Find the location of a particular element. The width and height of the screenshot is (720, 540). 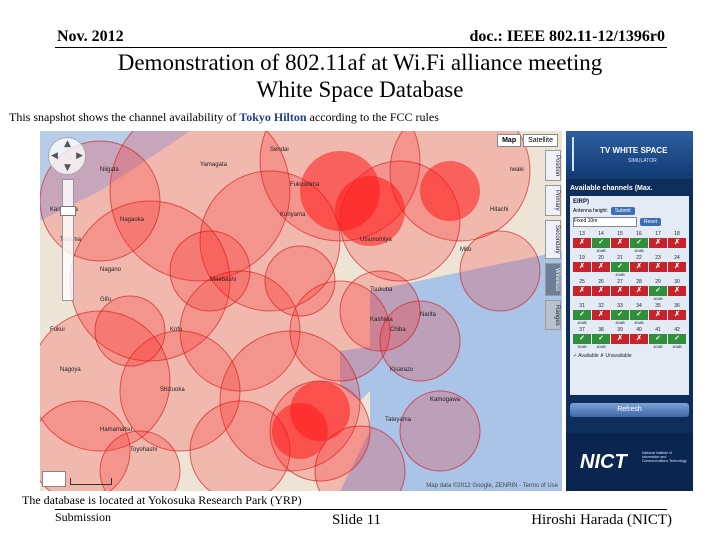

channel-33: 33 ✓ 40dB is located at coordinates (620, 314).